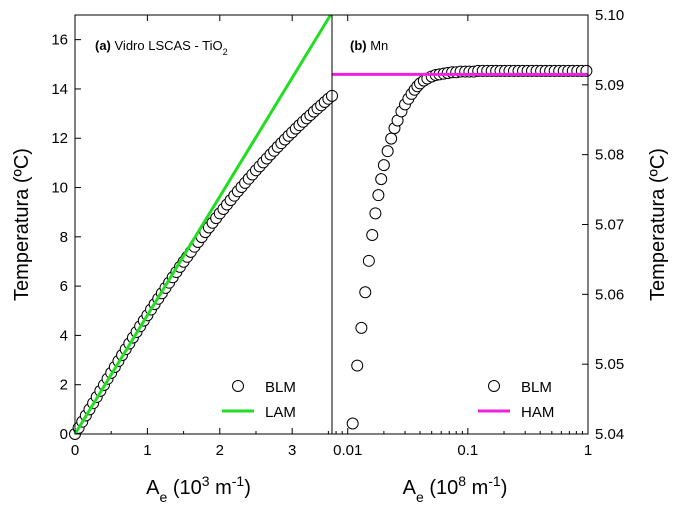 The image size is (673, 505). Describe the element at coordinates (280, 412) in the screenshot. I see `panel-a-legend-label-lam: LAM` at that location.